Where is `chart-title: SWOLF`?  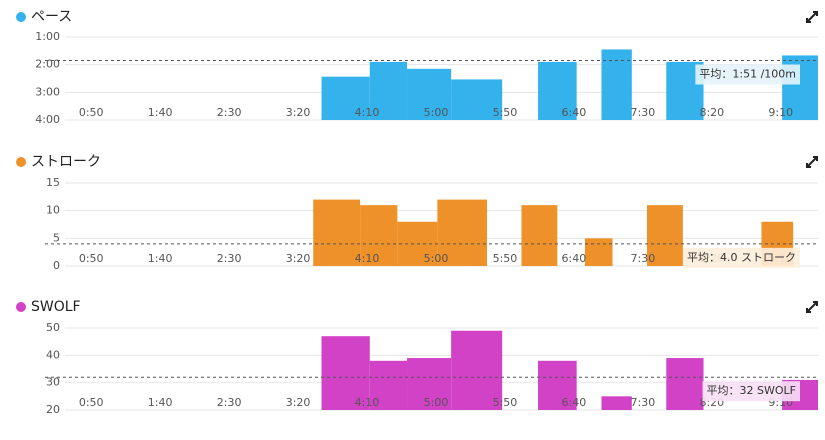 chart-title: SWOLF is located at coordinates (56, 307).